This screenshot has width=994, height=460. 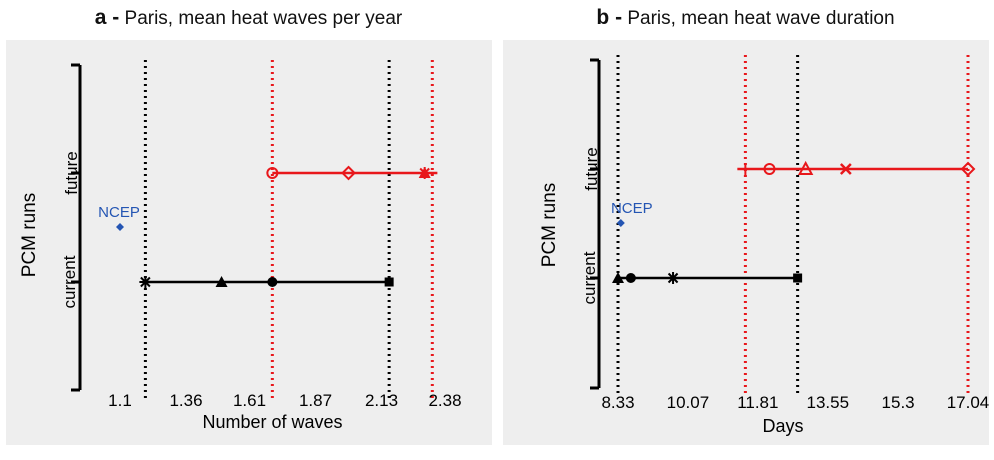 What do you see at coordinates (609, 17) in the screenshot?
I see `panel-letter: b -` at bounding box center [609, 17].